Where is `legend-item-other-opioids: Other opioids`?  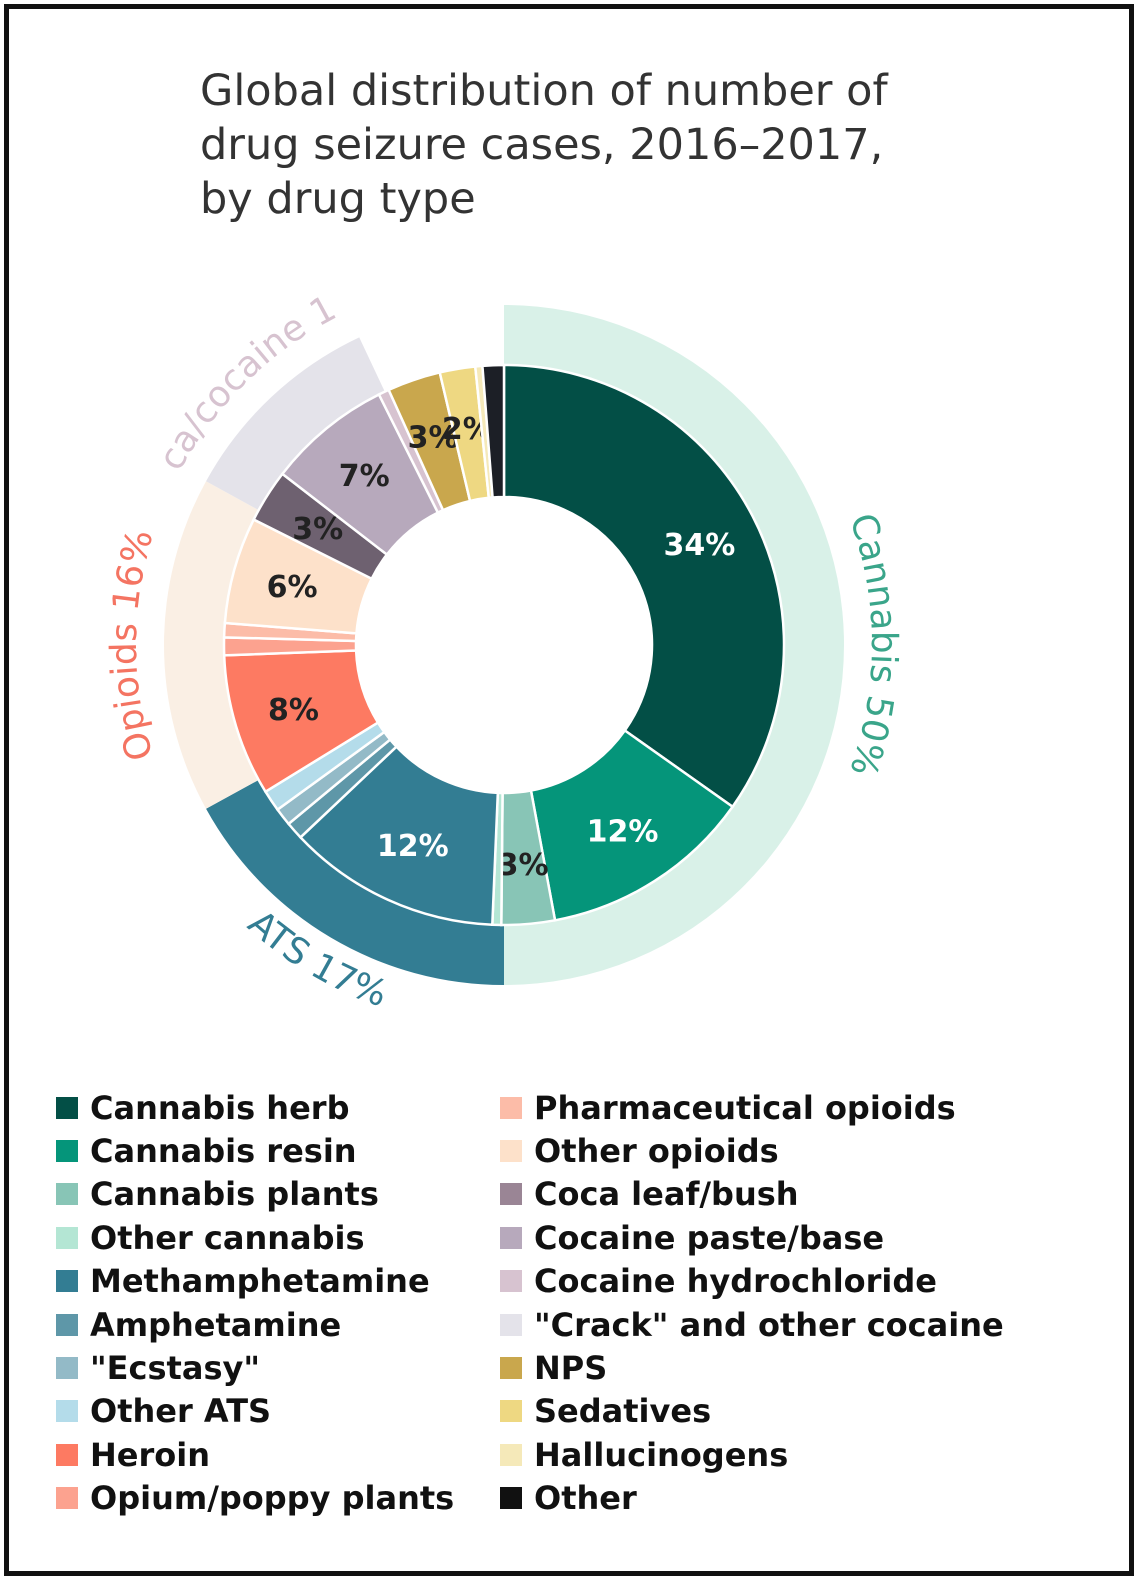
legend-item-other-opioids: Other opioids is located at coordinates (752, 1150).